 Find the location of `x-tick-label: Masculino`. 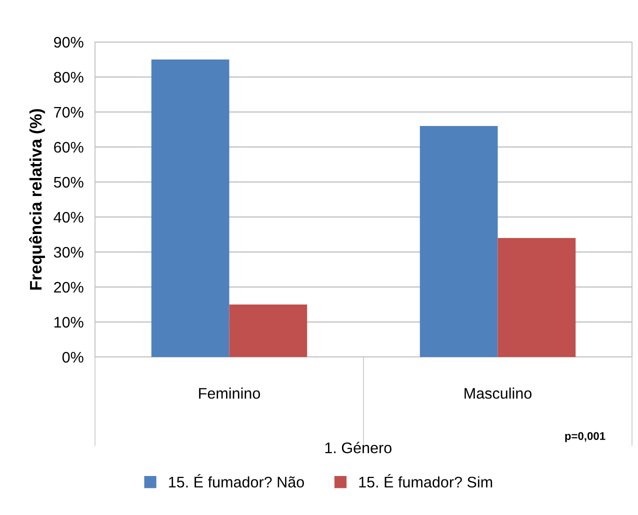

x-tick-label: Masculino is located at coordinates (498, 393).